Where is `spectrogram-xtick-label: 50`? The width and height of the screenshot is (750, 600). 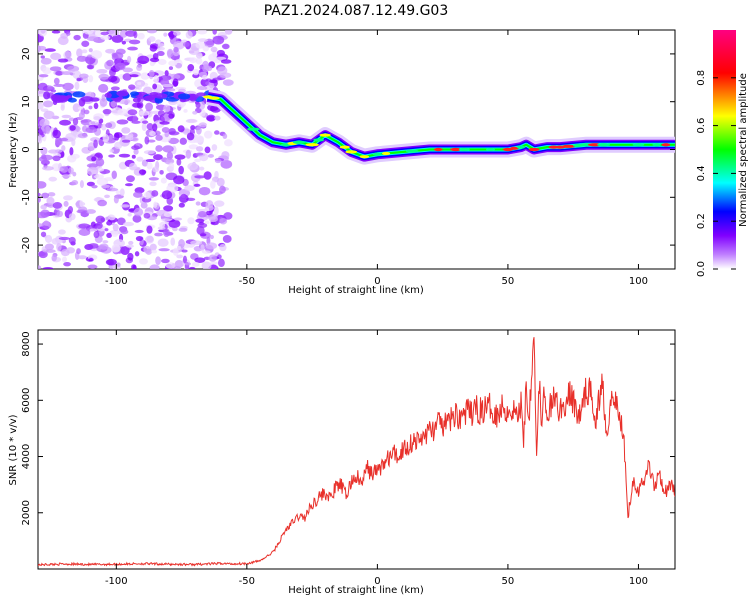 spectrogram-xtick-label: 50 is located at coordinates (508, 281).